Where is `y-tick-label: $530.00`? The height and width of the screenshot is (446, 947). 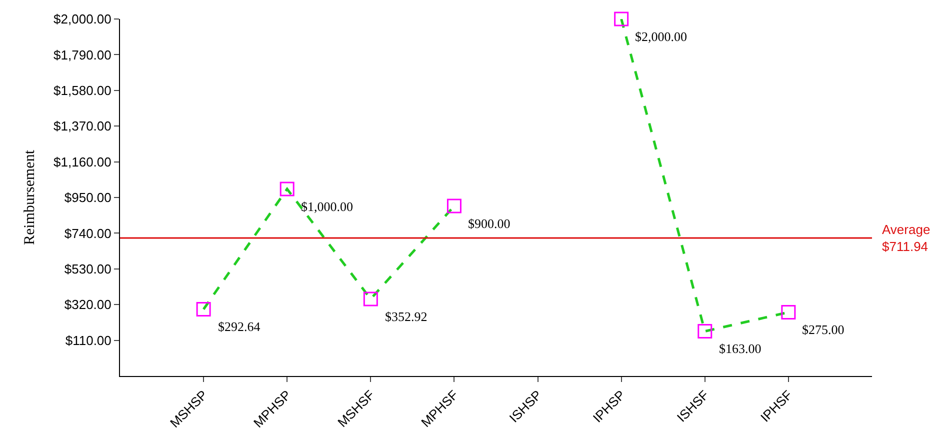
y-tick-label: $530.00 is located at coordinates (88, 268).